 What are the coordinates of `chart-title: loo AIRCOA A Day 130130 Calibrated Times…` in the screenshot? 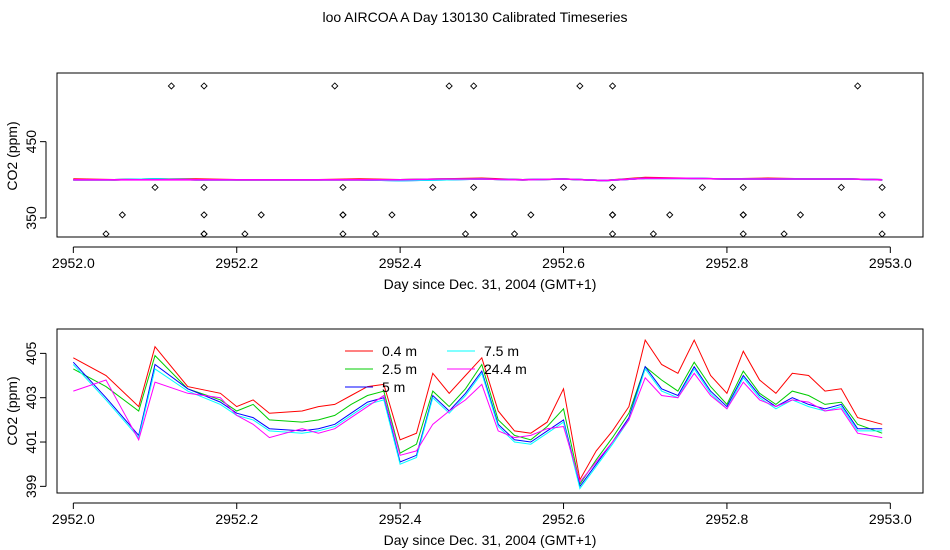 It's located at (475, 17).